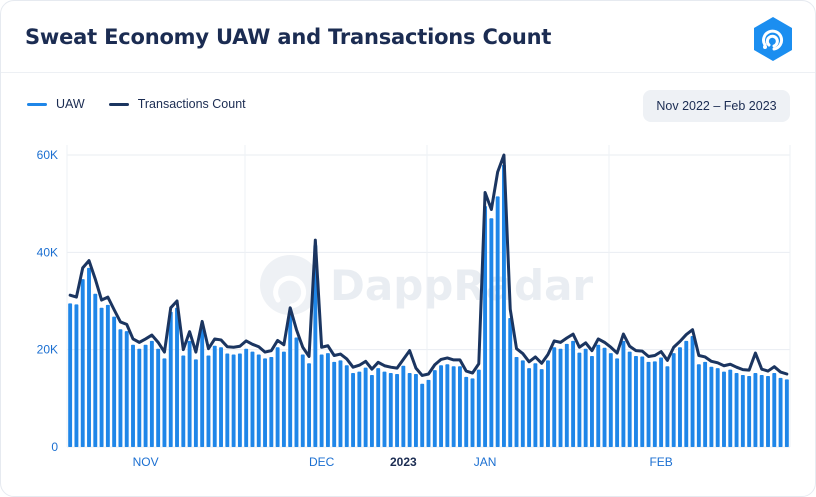 This screenshot has width=816, height=497. I want to click on legend-item-transactions: Transactions Count, so click(177, 104).